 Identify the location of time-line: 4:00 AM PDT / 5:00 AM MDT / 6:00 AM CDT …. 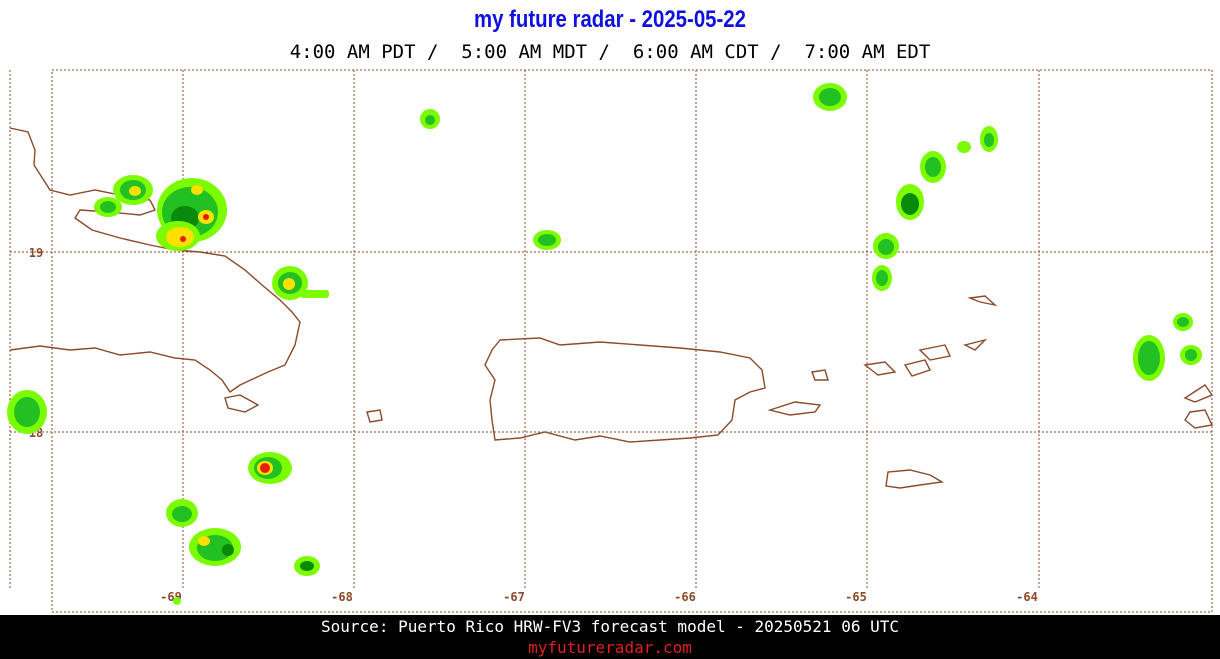
(610, 52).